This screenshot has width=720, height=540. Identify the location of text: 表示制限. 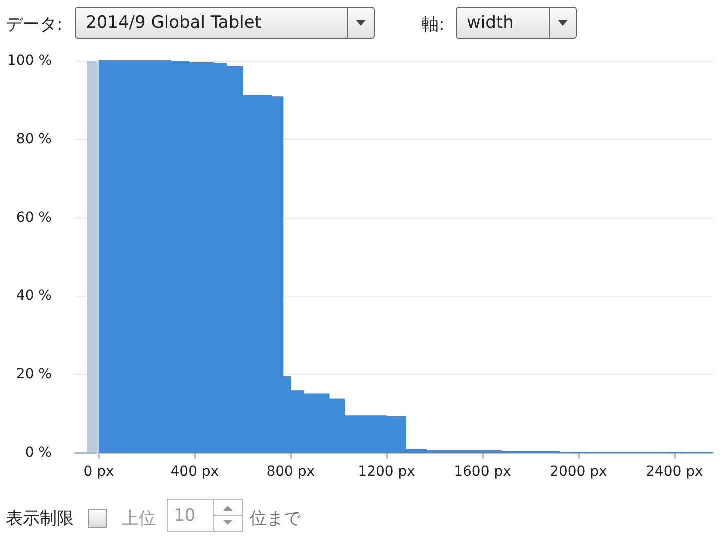
(40, 519).